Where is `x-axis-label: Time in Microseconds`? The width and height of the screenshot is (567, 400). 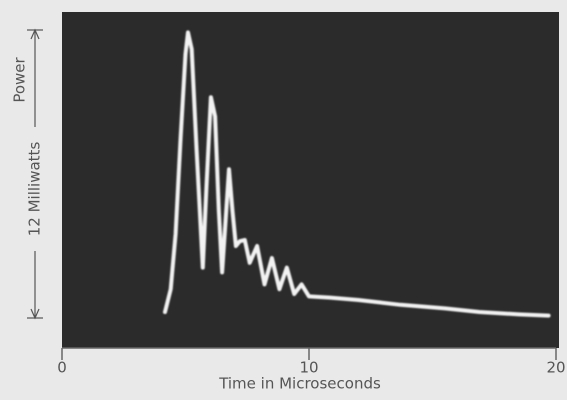
x-axis-label: Time in Microseconds is located at coordinates (299, 384).